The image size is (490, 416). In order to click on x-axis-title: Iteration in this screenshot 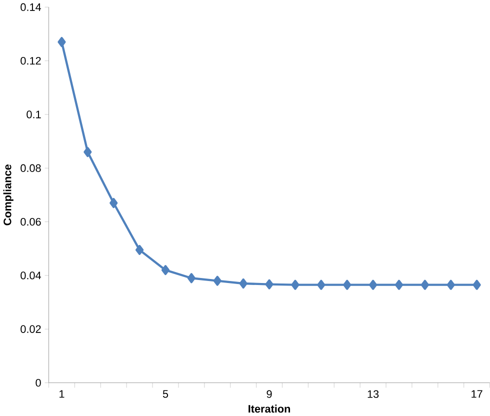, I will do `click(269, 408)`.